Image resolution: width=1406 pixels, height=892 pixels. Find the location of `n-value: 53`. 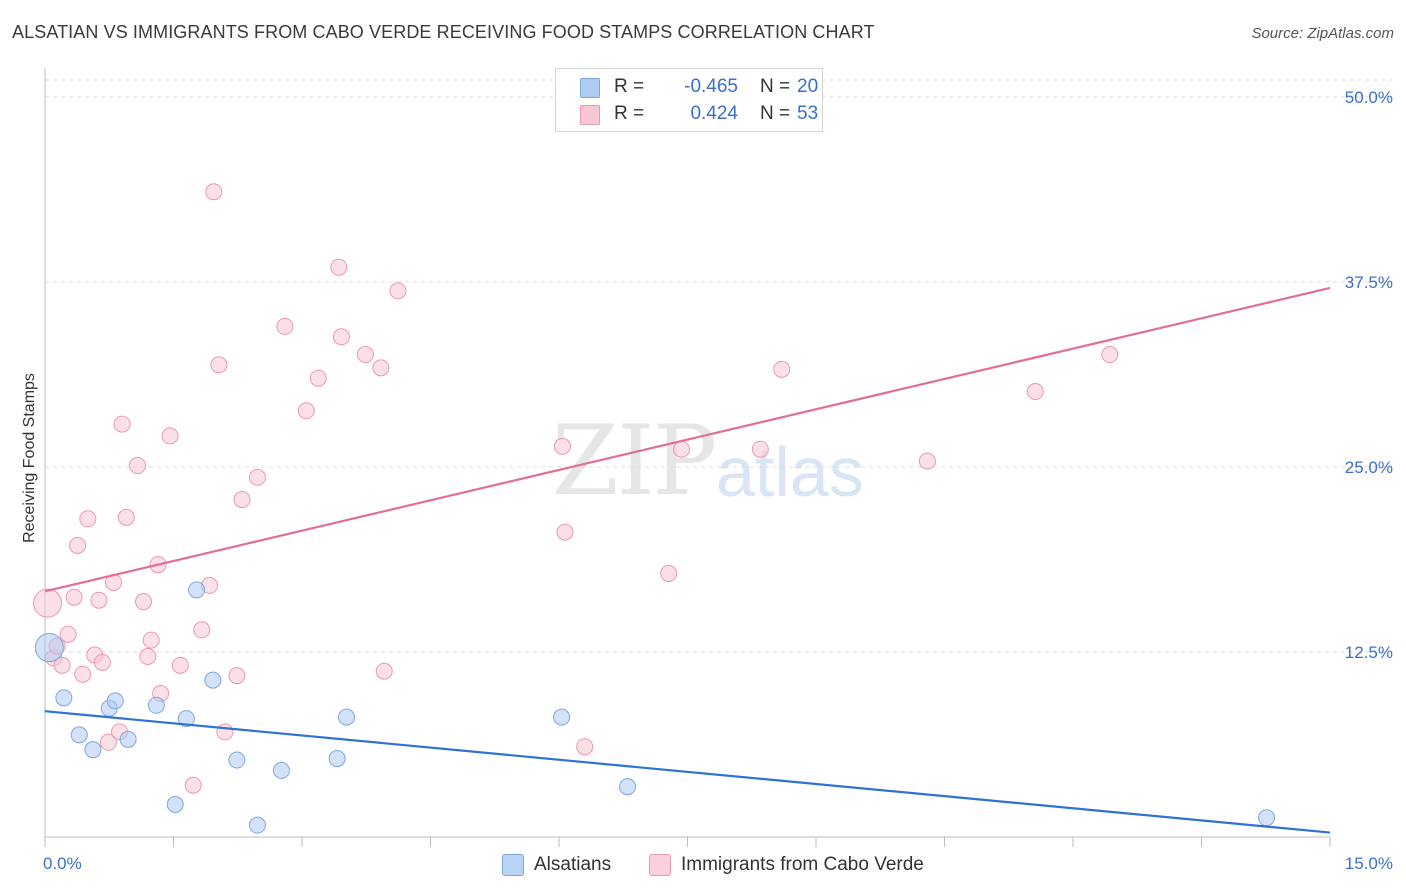

n-value: 53 is located at coordinates (808, 113).